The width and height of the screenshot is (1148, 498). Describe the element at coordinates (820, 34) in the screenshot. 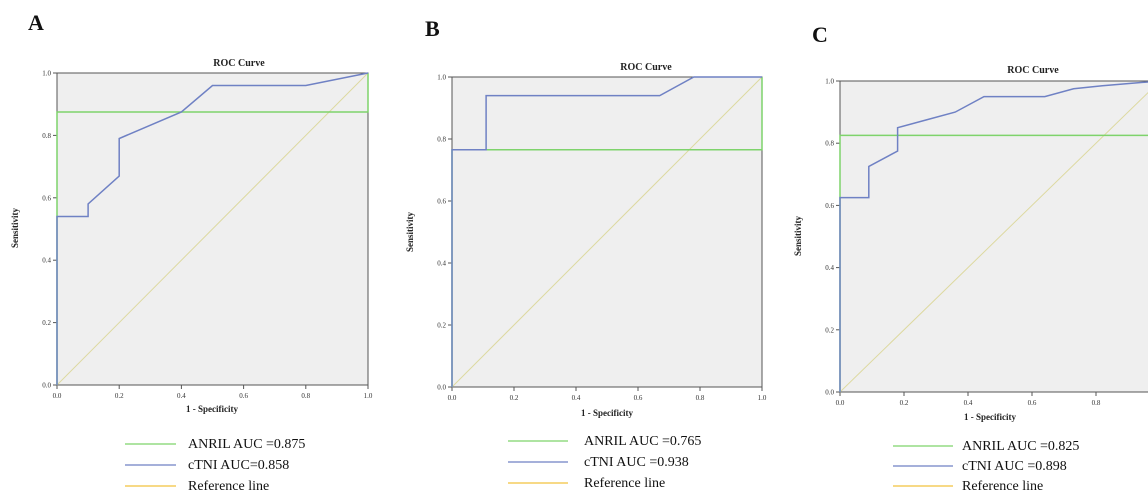

I see `panel-label: C` at that location.